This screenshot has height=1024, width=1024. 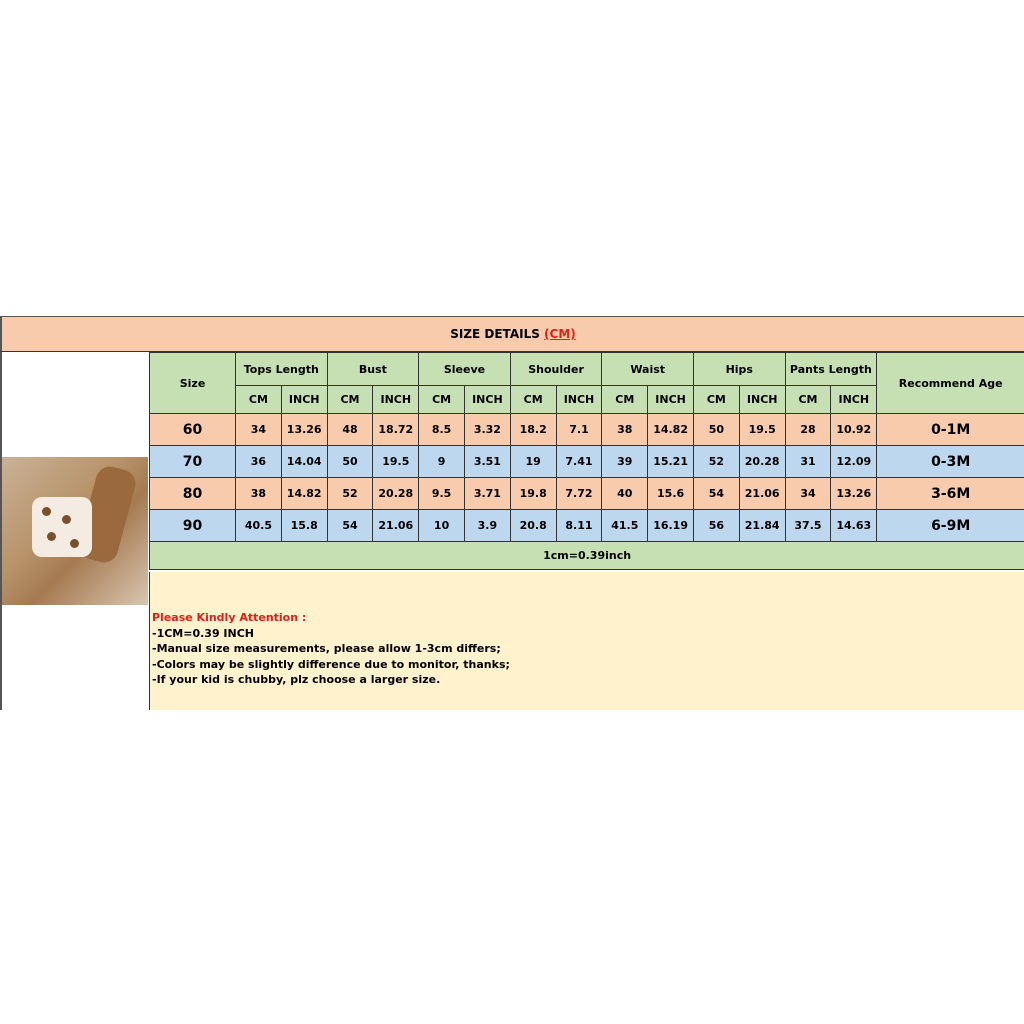 What do you see at coordinates (487, 525) in the screenshot?
I see `measurement-cell: 3.9` at bounding box center [487, 525].